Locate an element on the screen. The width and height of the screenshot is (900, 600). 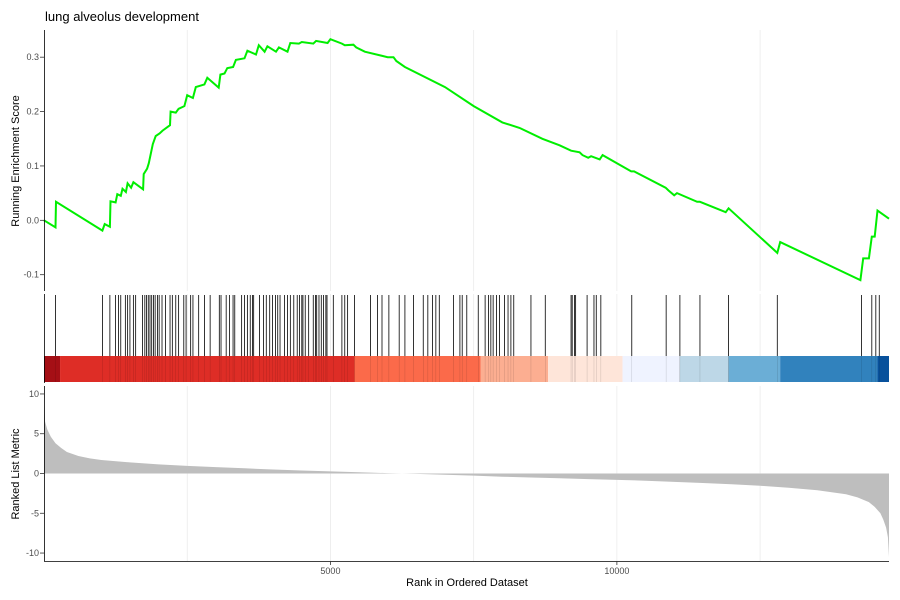
es-y-tick-label: 0.0 is located at coordinates (32, 220).